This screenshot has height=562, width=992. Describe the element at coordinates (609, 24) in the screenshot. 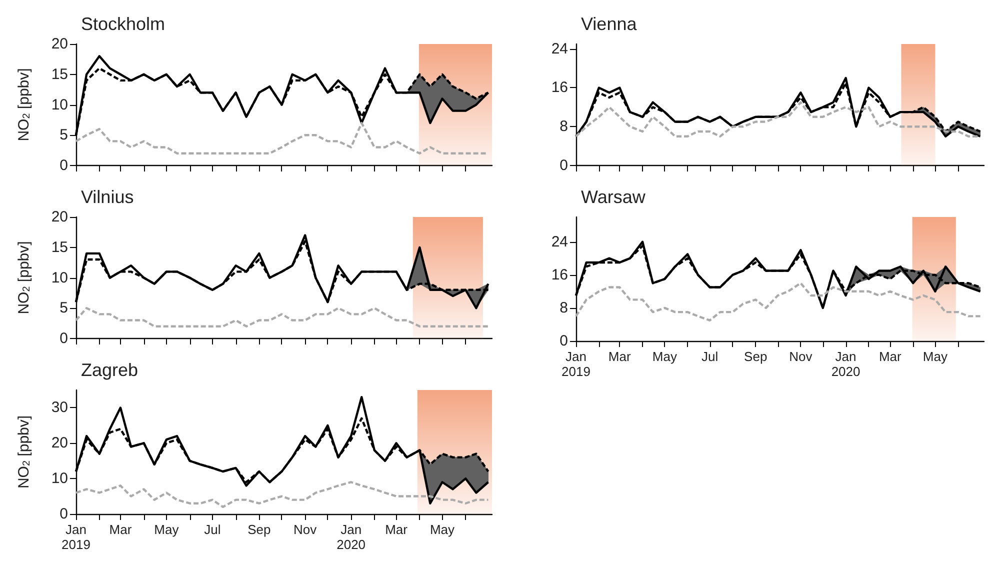

I see `chart-title: Vienna` at that location.